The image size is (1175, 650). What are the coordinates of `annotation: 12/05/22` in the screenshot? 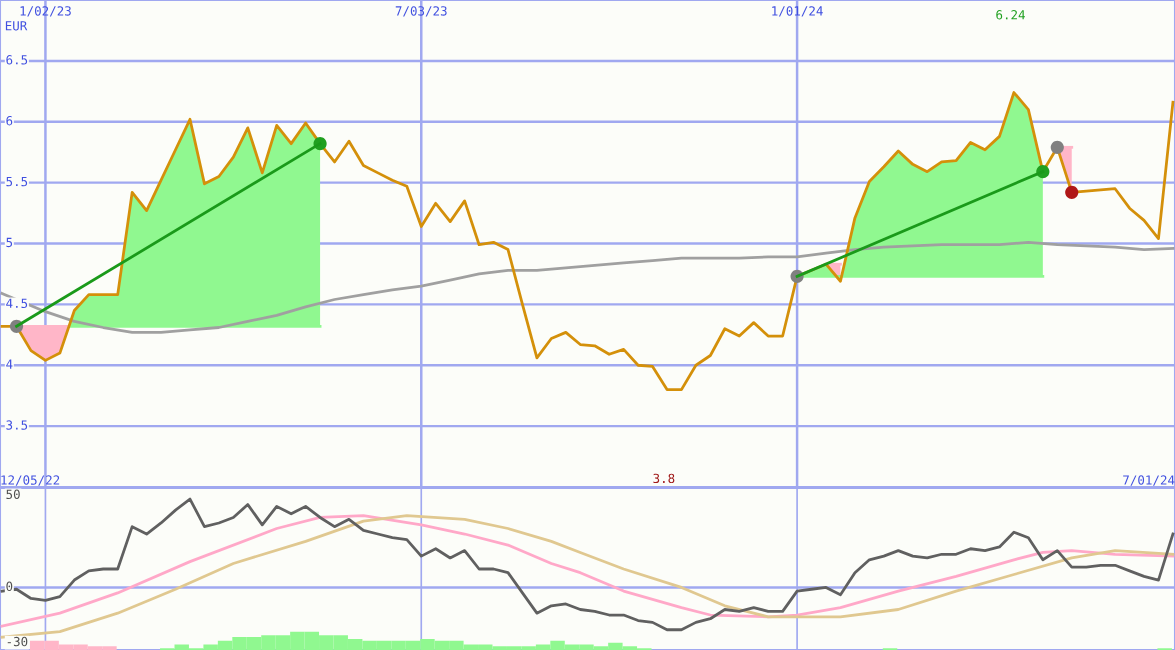 It's located at (30, 480).